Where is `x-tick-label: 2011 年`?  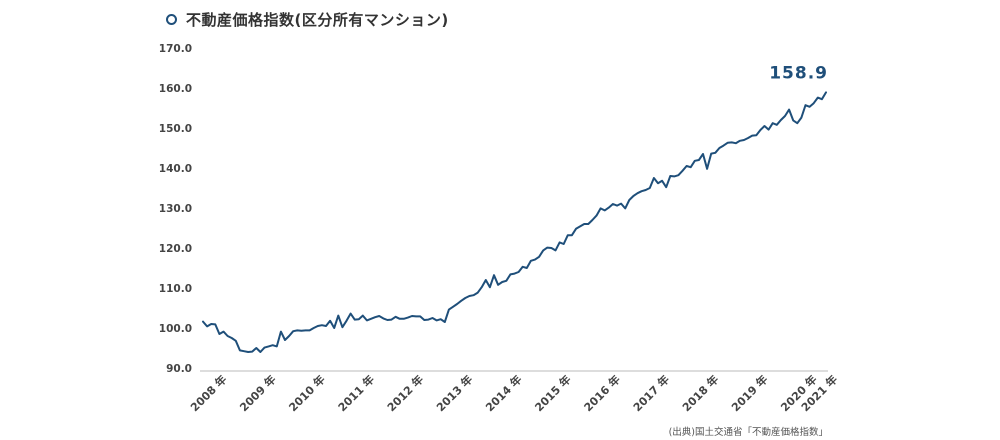 x-tick-label: 2011 年 is located at coordinates (356, 393).